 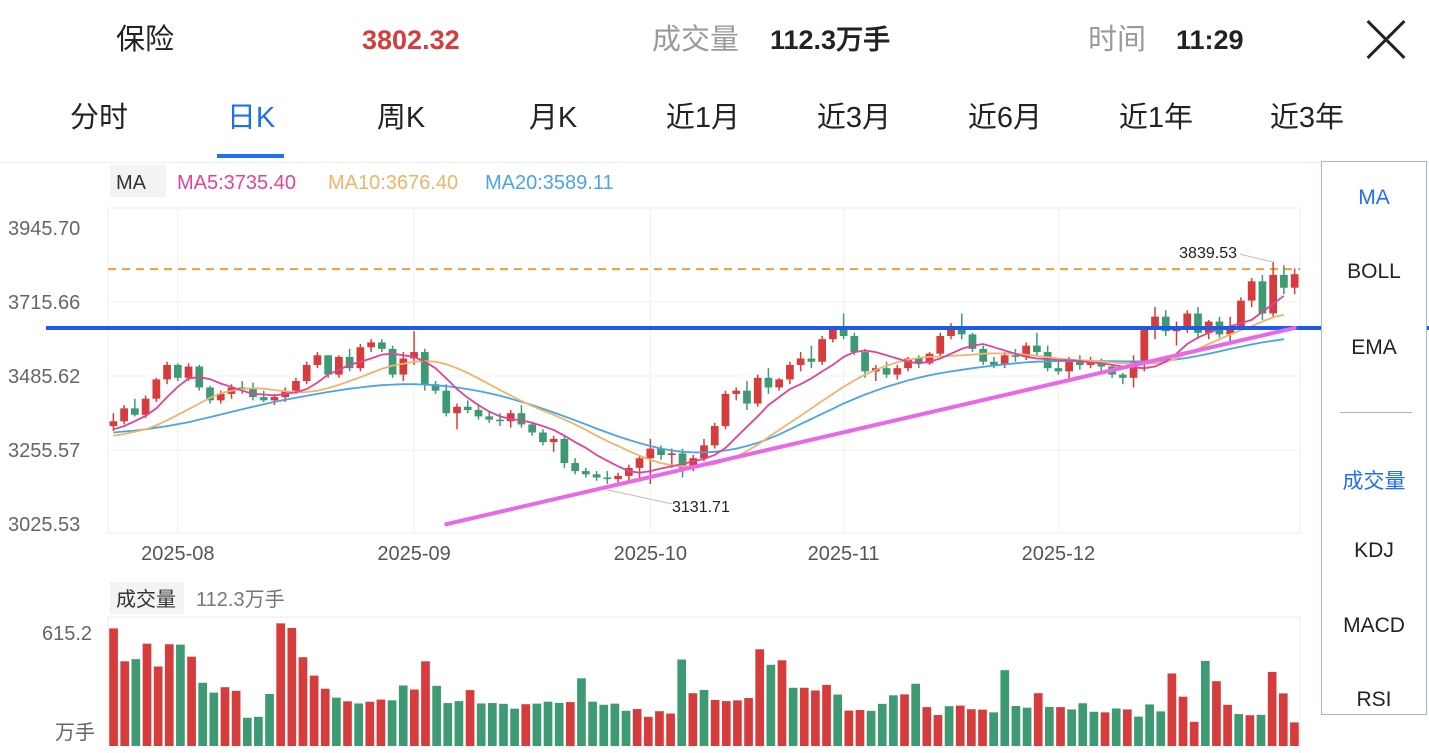 I want to click on tab-3-months: 近3月, so click(x=854, y=118).